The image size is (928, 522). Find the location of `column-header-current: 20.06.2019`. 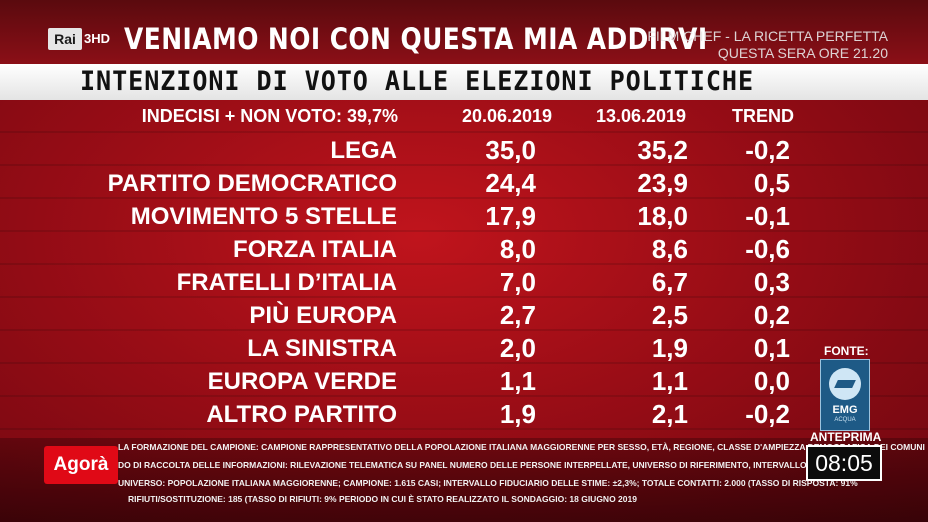

column-header-current: 20.06.2019 is located at coordinates (507, 116).